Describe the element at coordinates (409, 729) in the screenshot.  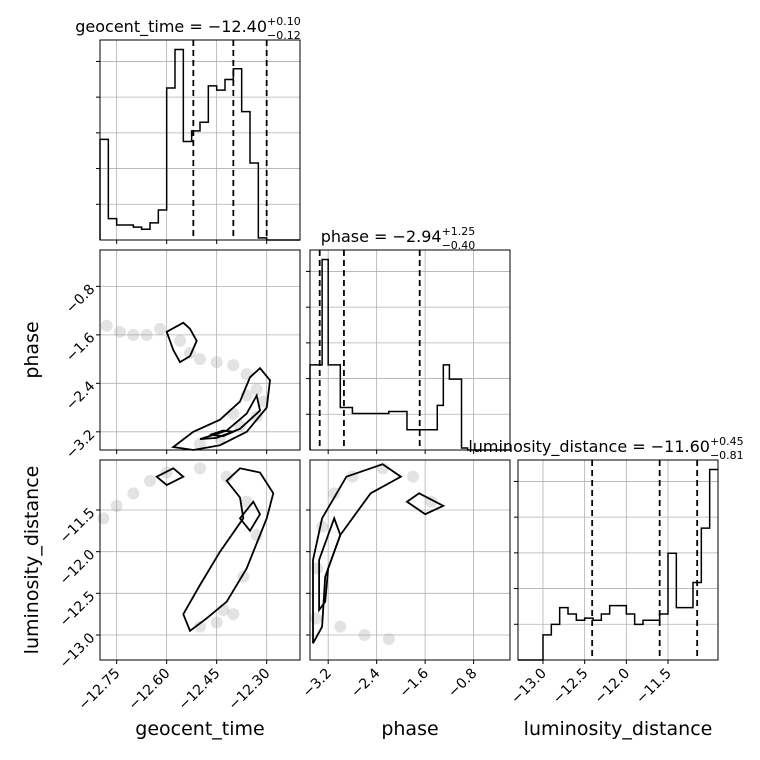
I see `x-axis-label-phase: phase` at that location.